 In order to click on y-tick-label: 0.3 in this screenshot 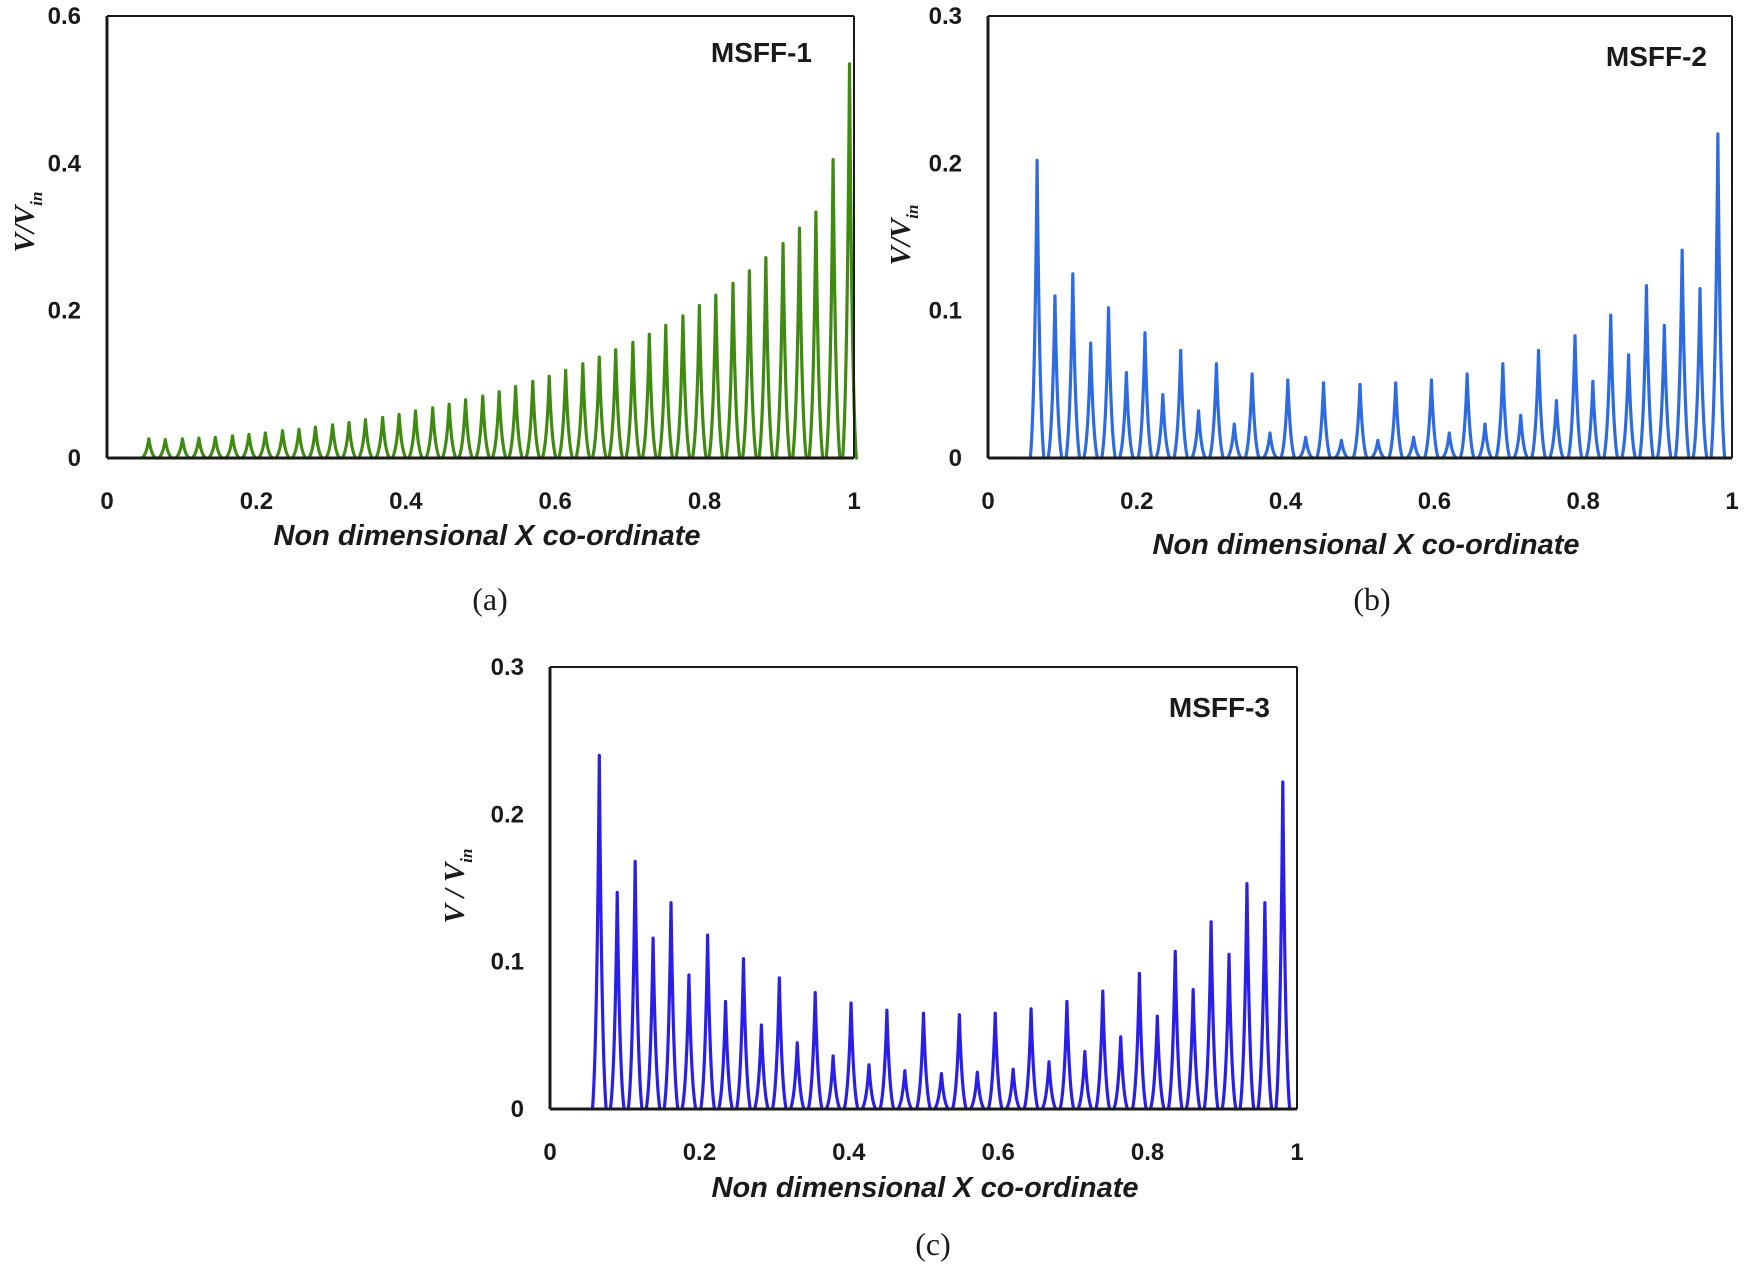, I will do `click(945, 16)`.